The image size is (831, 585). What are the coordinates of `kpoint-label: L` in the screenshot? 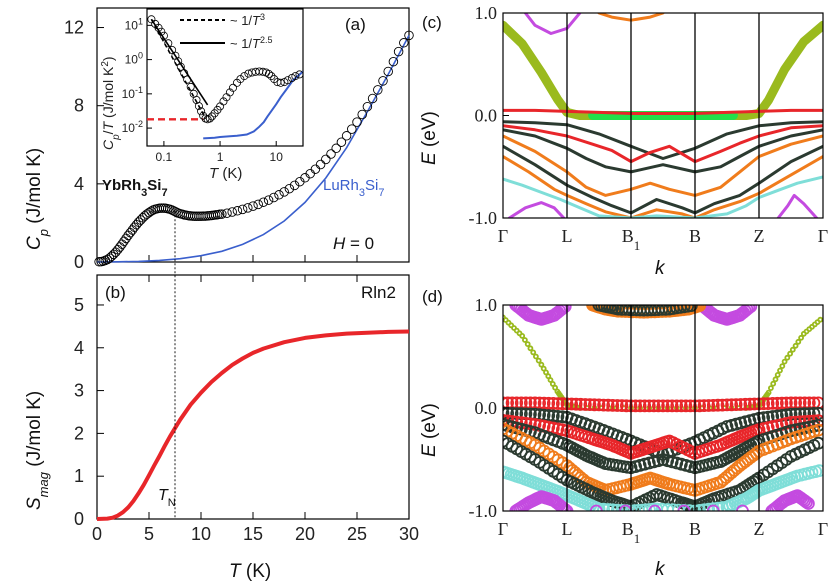 It's located at (567, 236).